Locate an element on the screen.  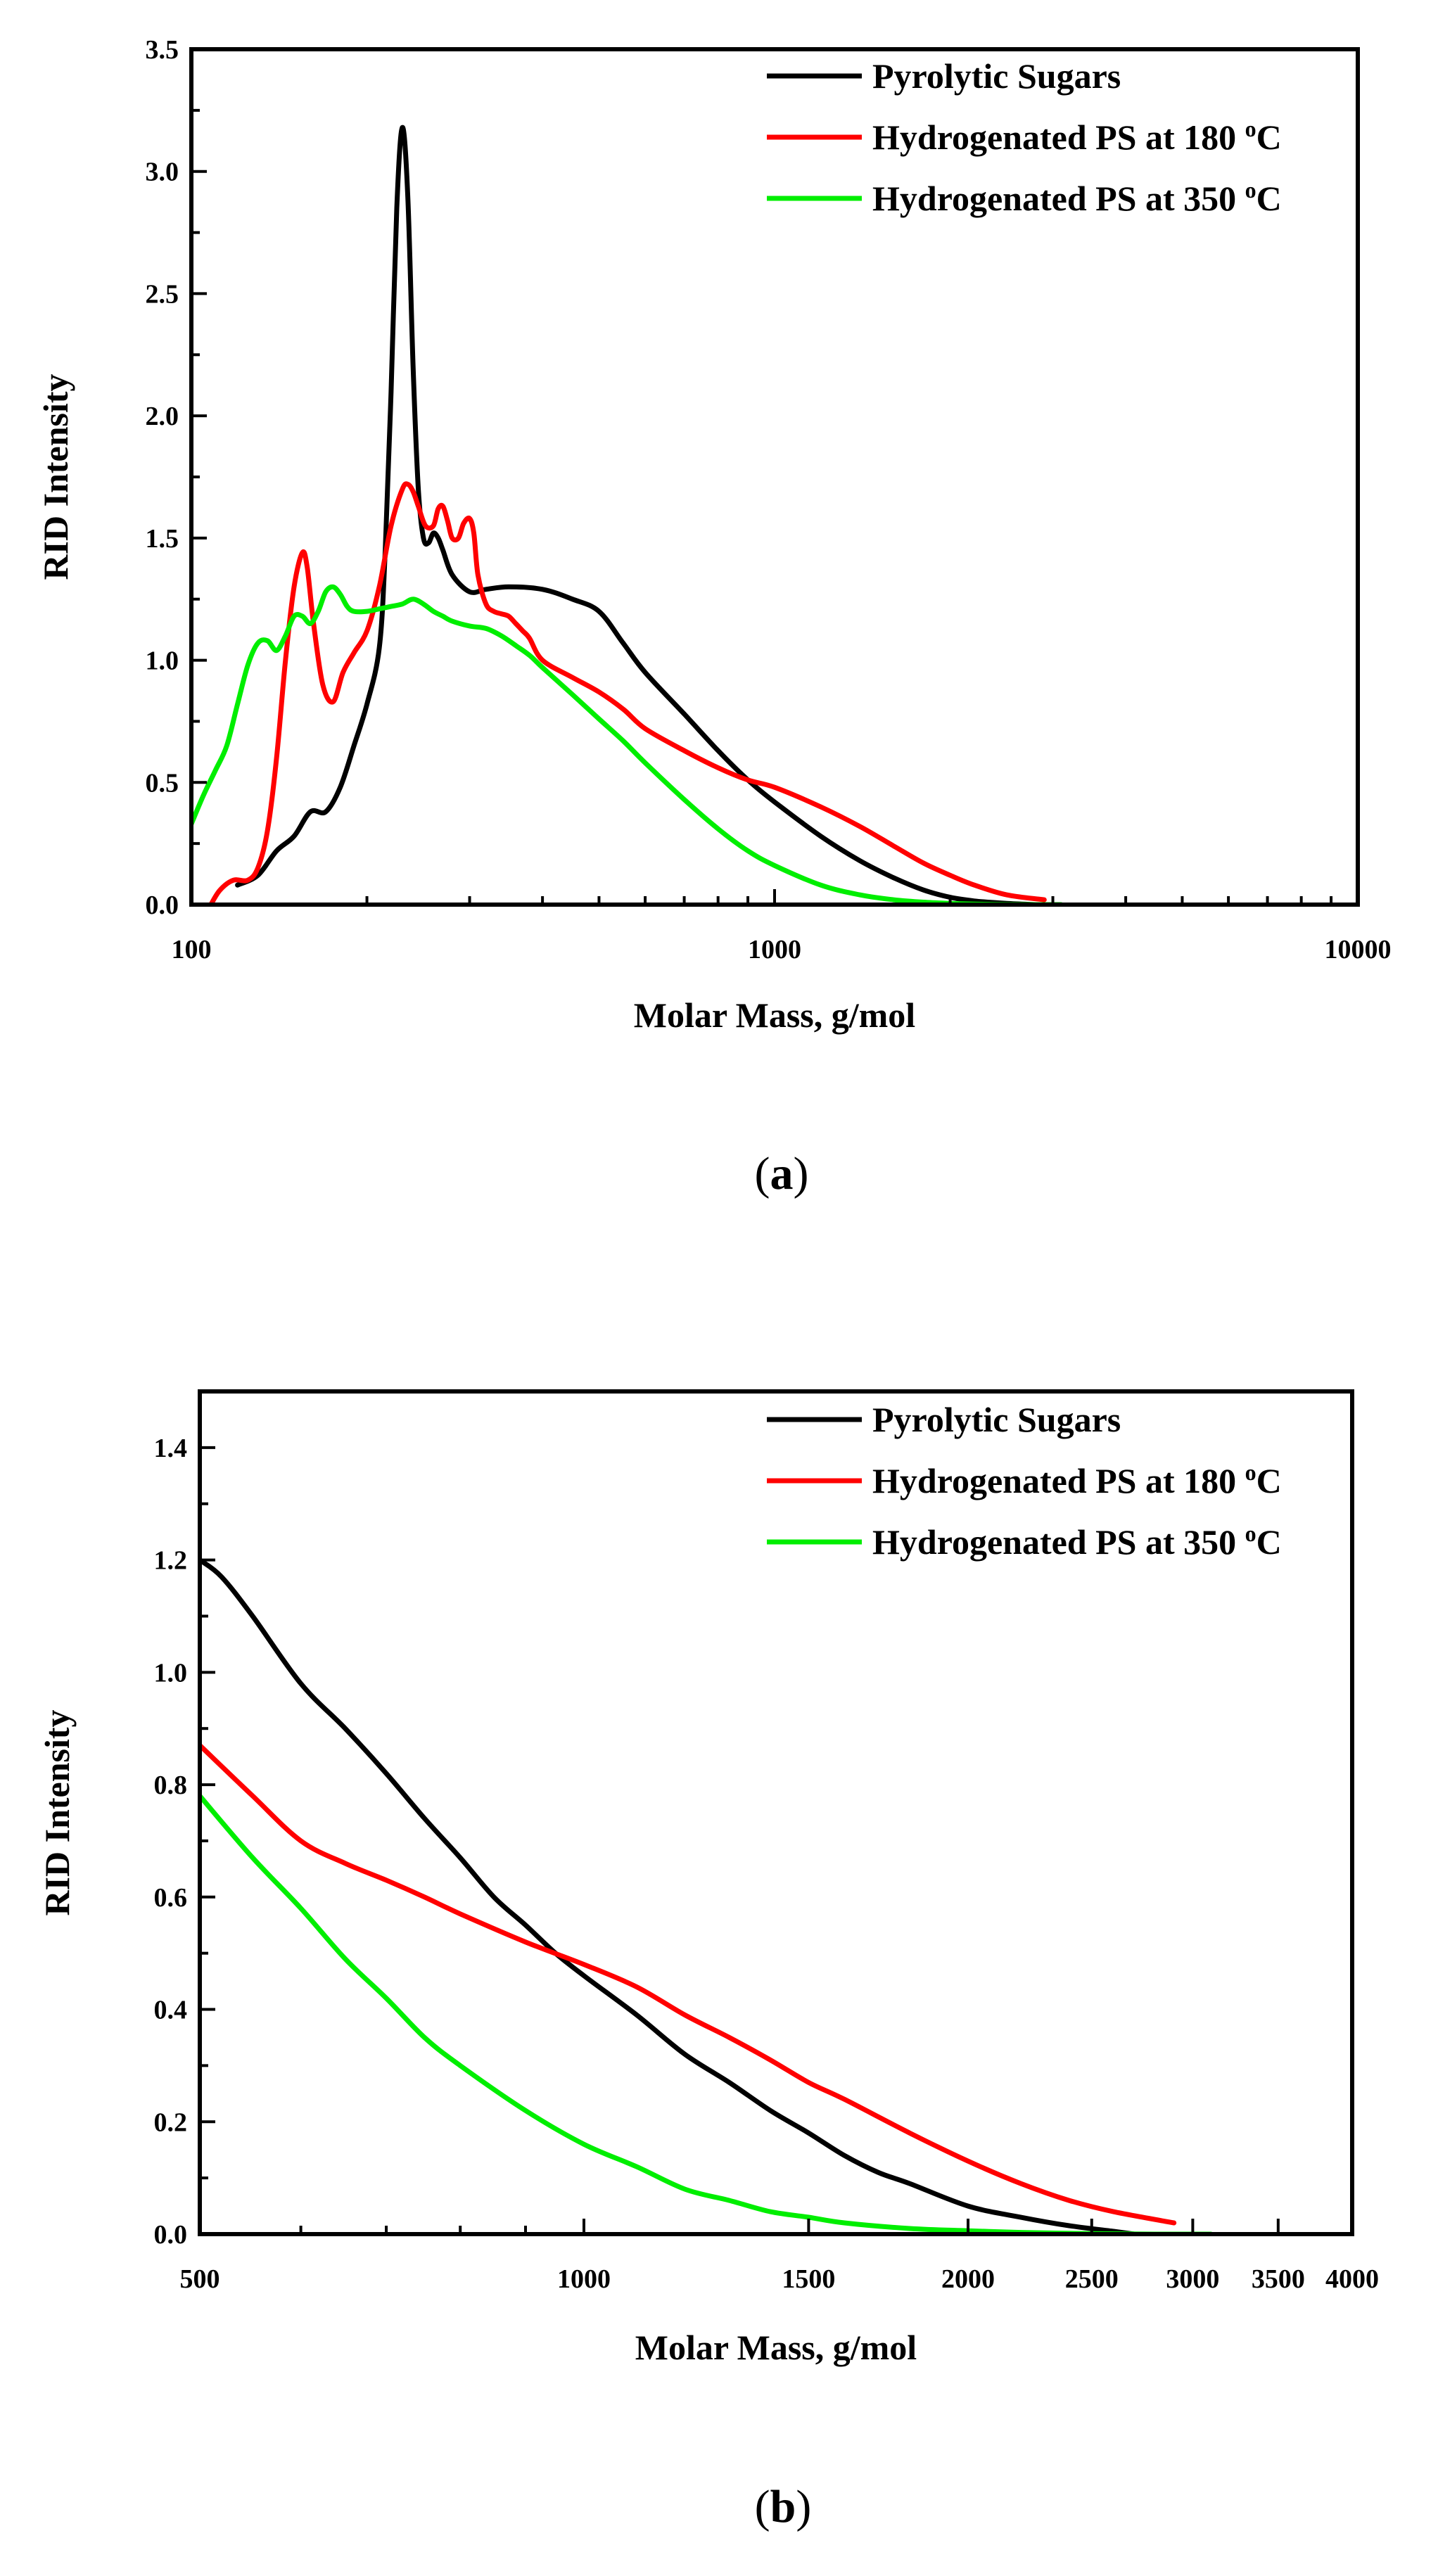
y-tick-label: 1.2 is located at coordinates (171, 1561).